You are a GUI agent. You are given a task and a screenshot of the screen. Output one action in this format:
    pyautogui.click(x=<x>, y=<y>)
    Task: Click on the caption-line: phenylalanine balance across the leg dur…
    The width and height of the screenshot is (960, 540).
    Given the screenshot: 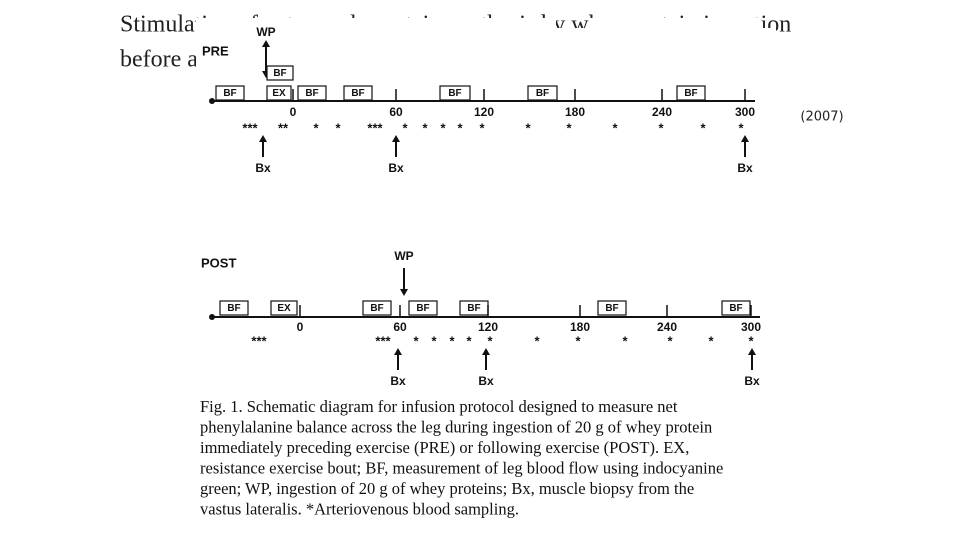 What is the action you would take?
    pyautogui.click(x=456, y=426)
    